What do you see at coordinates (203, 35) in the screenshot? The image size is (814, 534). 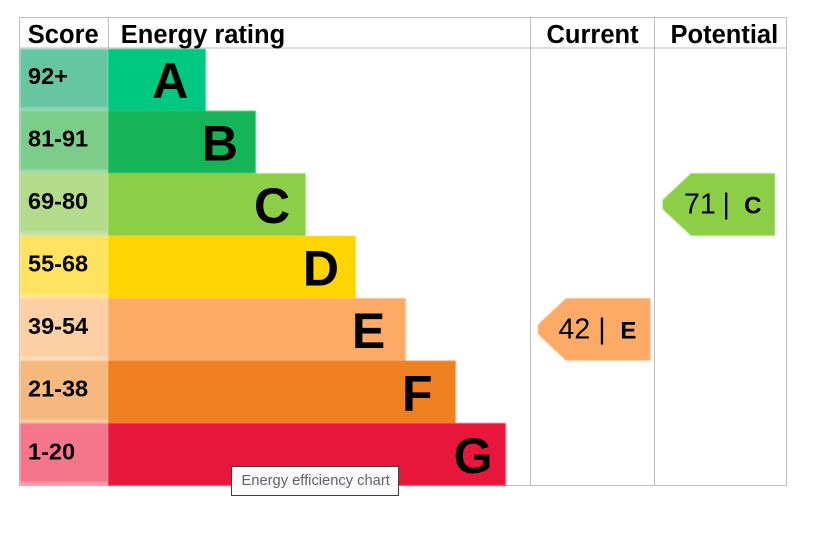 I see `svg-text: Energy rating` at bounding box center [203, 35].